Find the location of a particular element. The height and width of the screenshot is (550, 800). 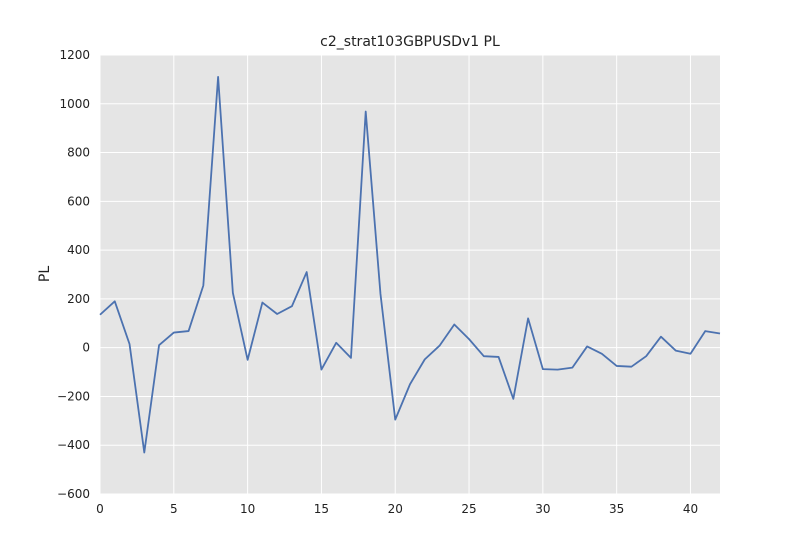

x-tick-label: 15 is located at coordinates (321, 509).